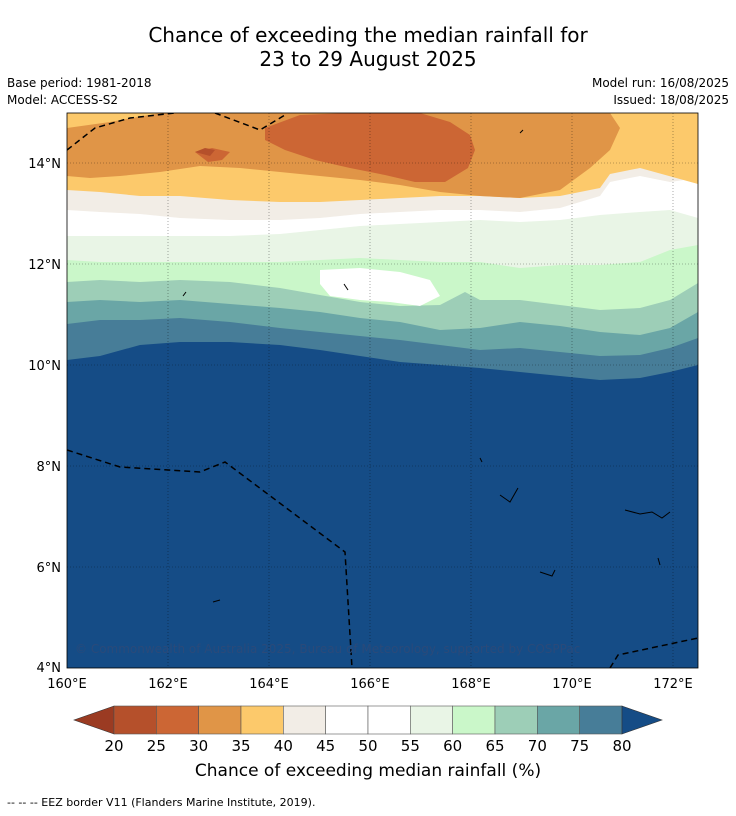 Image resolution: width=736 pixels, height=816 pixels. I want to click on colorbar-over-arrow, so click(642, 720).